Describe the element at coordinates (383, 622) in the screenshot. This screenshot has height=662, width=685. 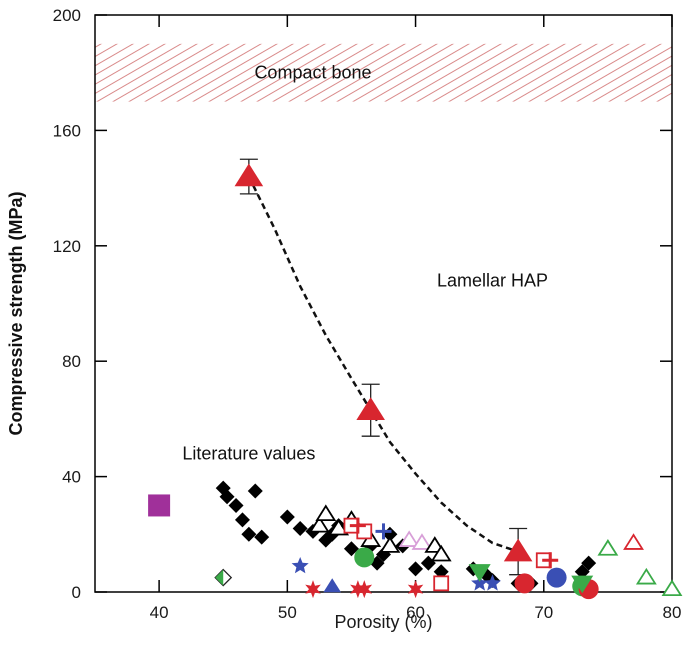
I see `x-axis-title: Porosity (%)` at that location.